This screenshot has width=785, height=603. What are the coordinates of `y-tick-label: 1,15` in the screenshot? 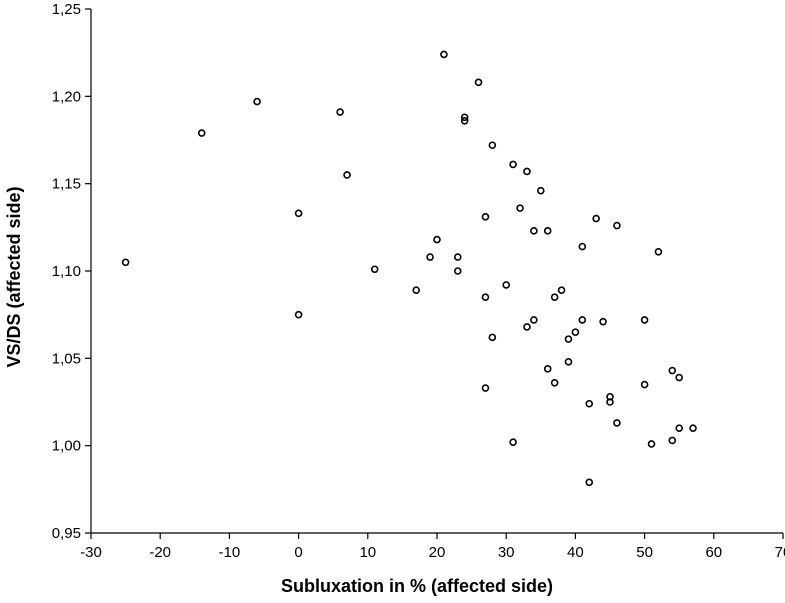 It's located at (66, 184).